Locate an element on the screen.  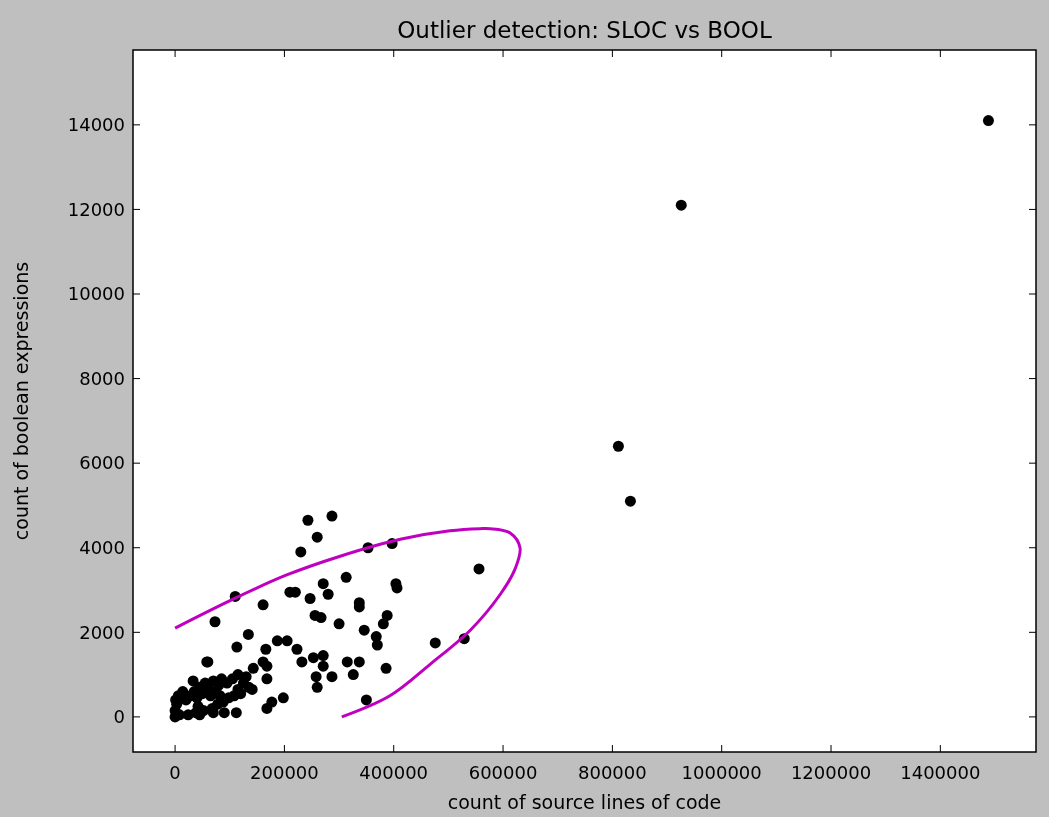
y-tick-label: 14000 is located at coordinates (96, 125).